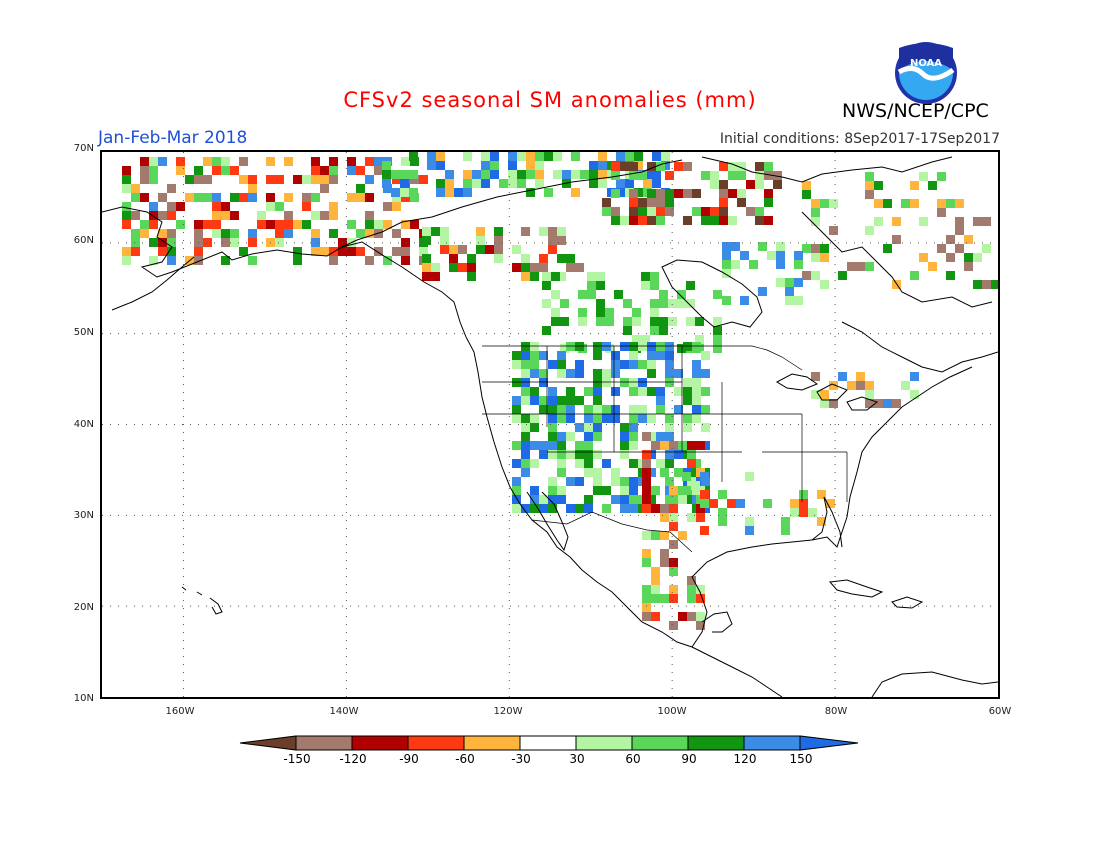  What do you see at coordinates (689, 759) in the screenshot?
I see `legend-label: 90` at bounding box center [689, 759].